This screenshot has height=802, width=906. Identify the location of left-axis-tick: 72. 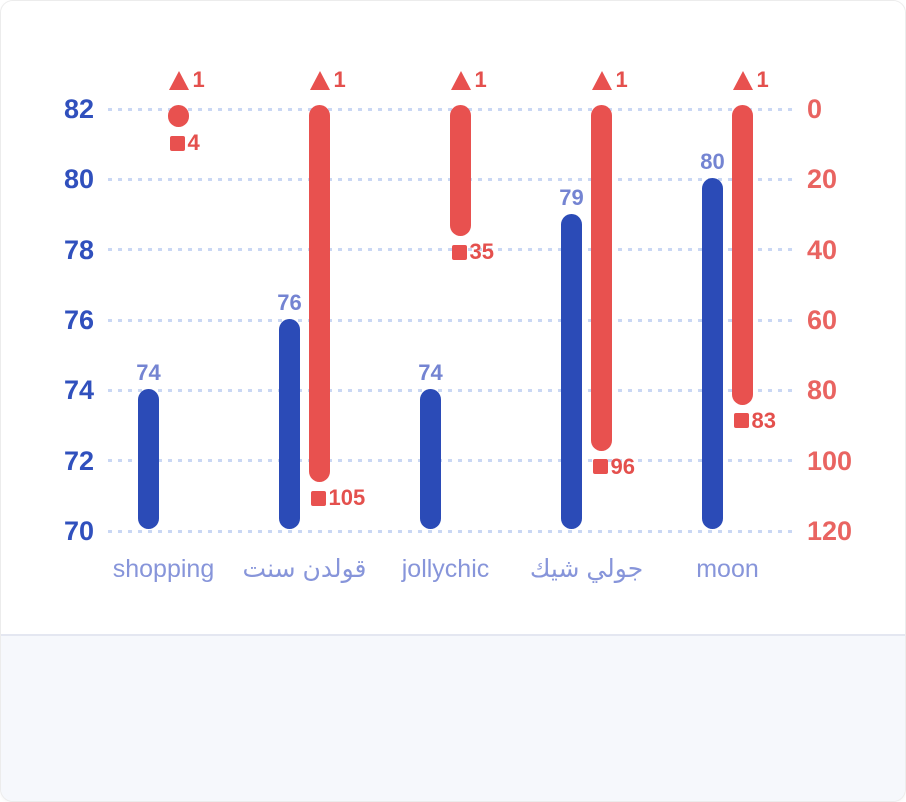
(78, 460).